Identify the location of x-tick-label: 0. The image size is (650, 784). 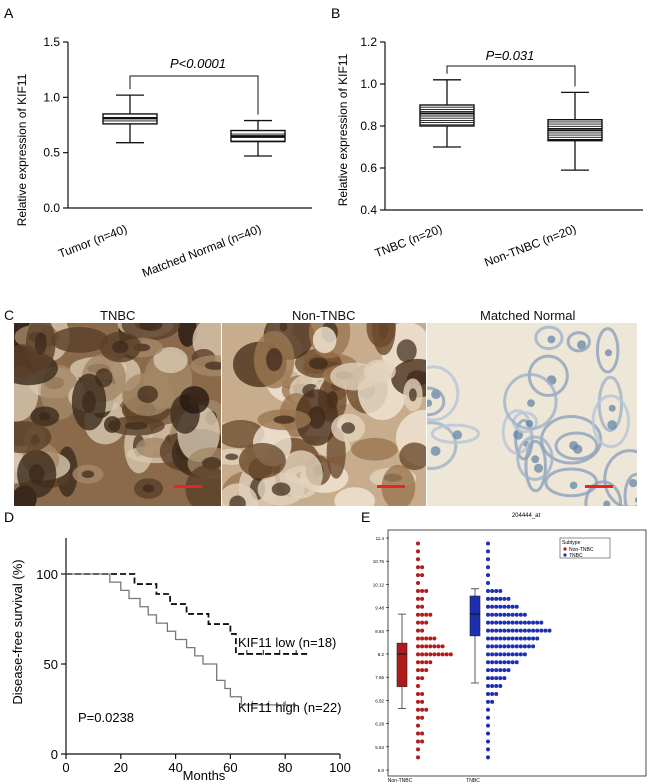
(65, 767).